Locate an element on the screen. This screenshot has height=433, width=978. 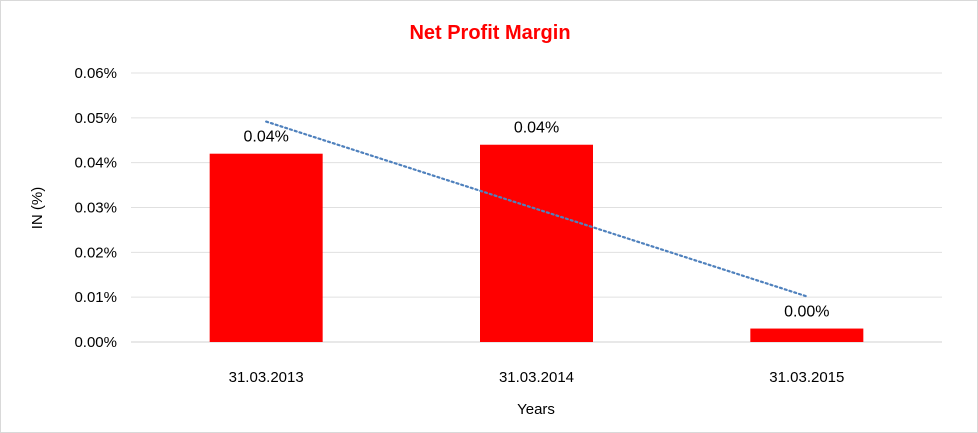
data-label: 0.00% is located at coordinates (806, 312).